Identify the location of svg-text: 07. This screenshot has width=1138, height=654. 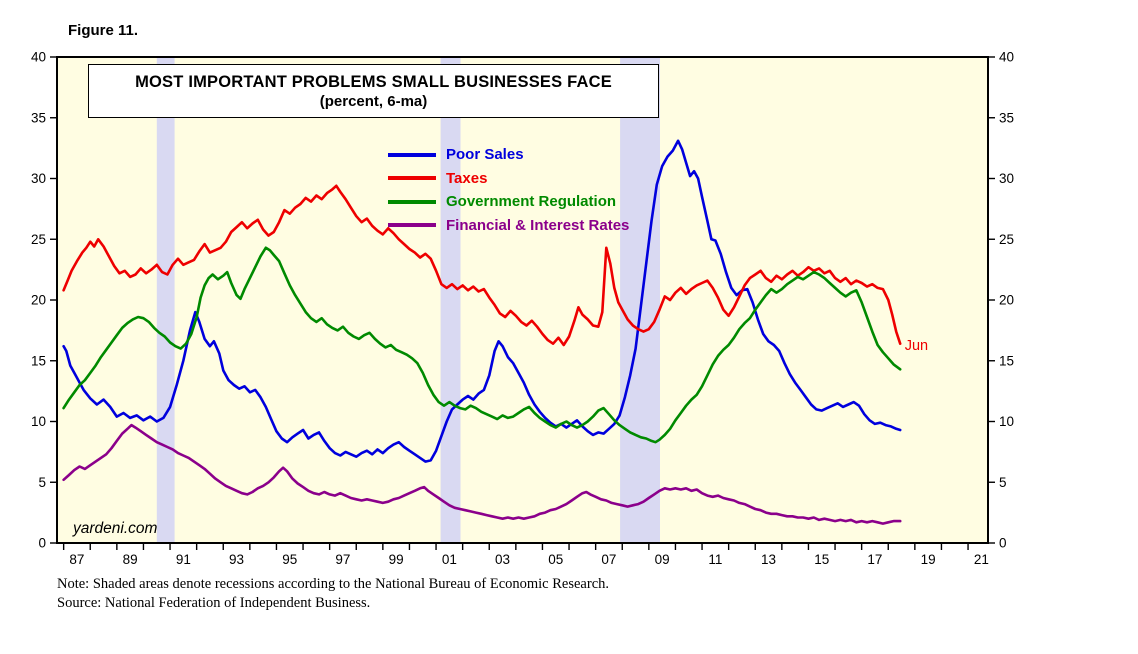
(608, 559).